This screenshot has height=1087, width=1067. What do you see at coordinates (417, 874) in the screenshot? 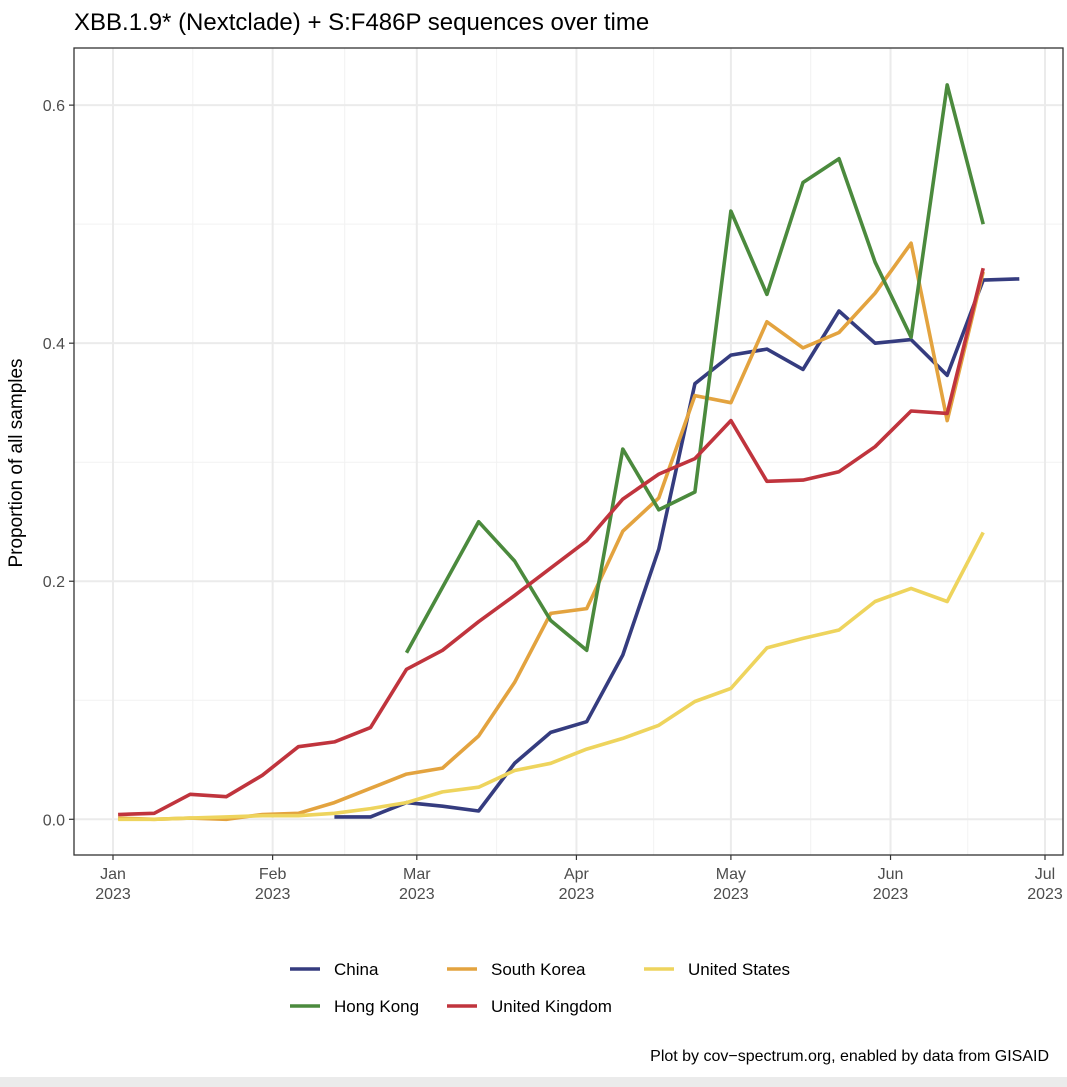
I see `x-tick-label-month: Mar` at bounding box center [417, 874].